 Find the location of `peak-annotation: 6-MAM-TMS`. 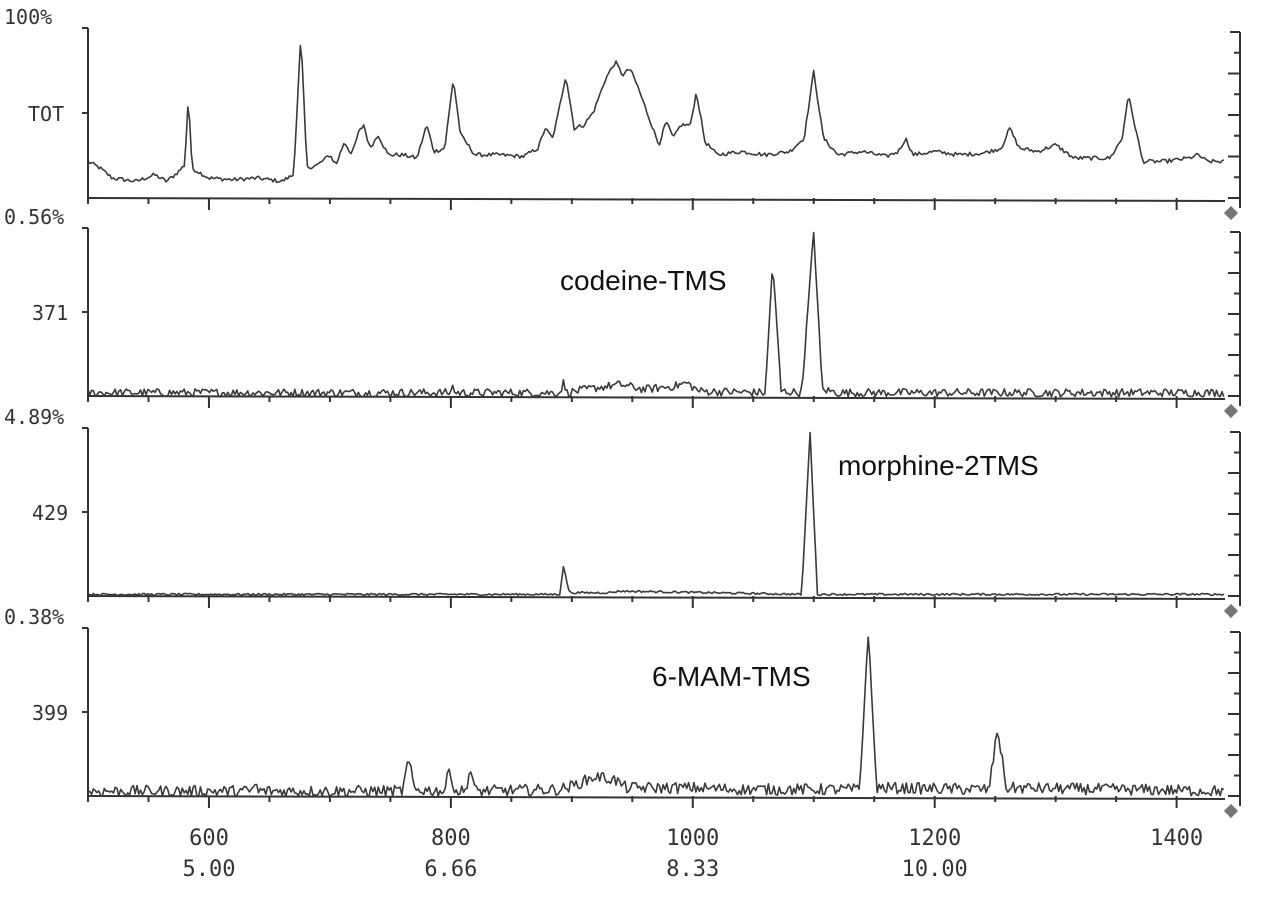

peak-annotation: 6-MAM-TMS is located at coordinates (731, 676).